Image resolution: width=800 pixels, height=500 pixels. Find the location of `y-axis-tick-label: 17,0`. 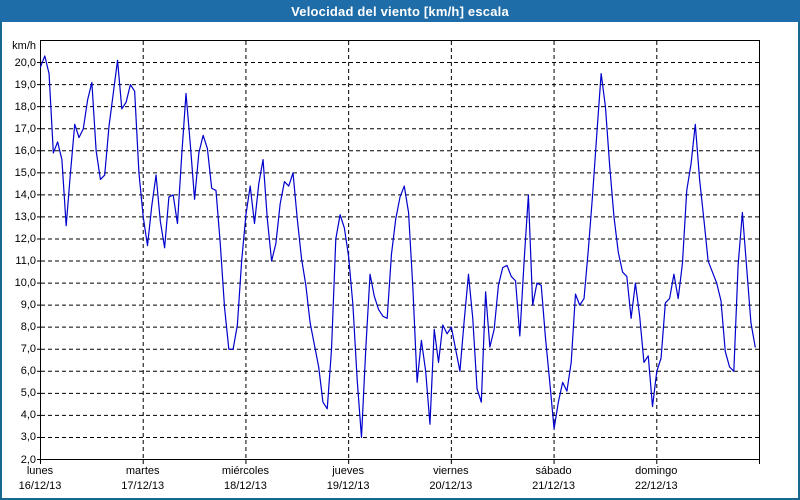

y-axis-tick-label: 17,0 is located at coordinates (25, 128).